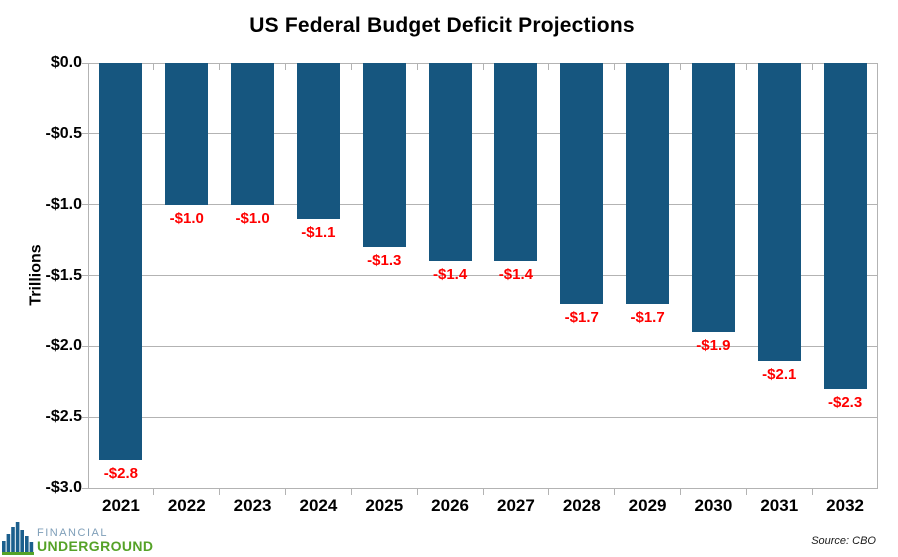 This screenshot has width=898, height=557. What do you see at coordinates (450, 162) in the screenshot?
I see `bar-2026` at bounding box center [450, 162].